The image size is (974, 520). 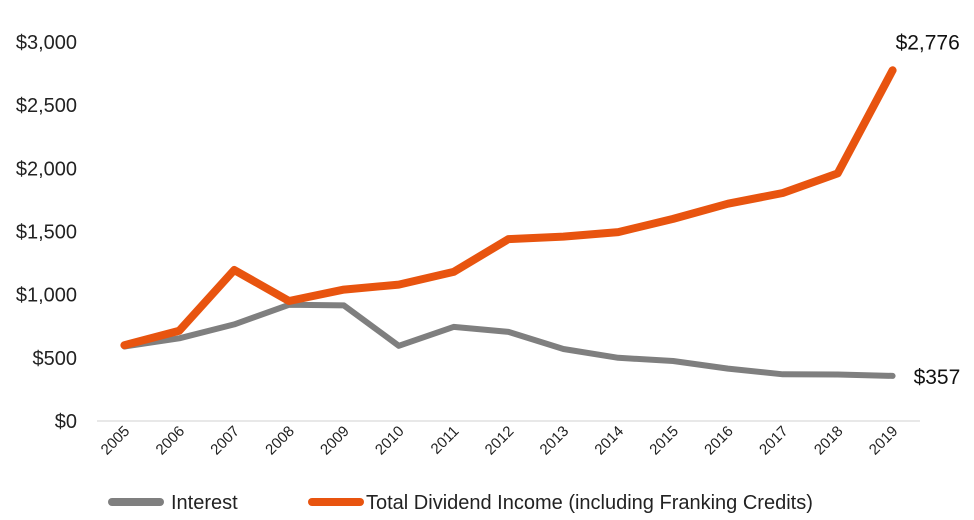 I want to click on x-tick-label: 2006, so click(x=171, y=441).